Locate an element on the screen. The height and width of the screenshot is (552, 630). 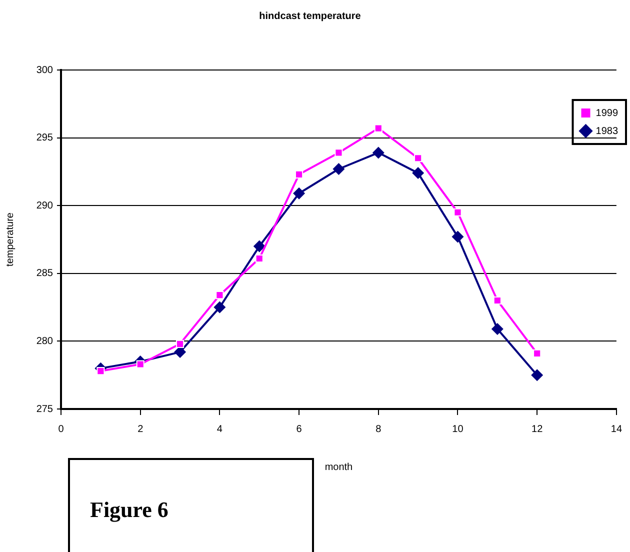
legend-label: 1999 is located at coordinates (607, 113).